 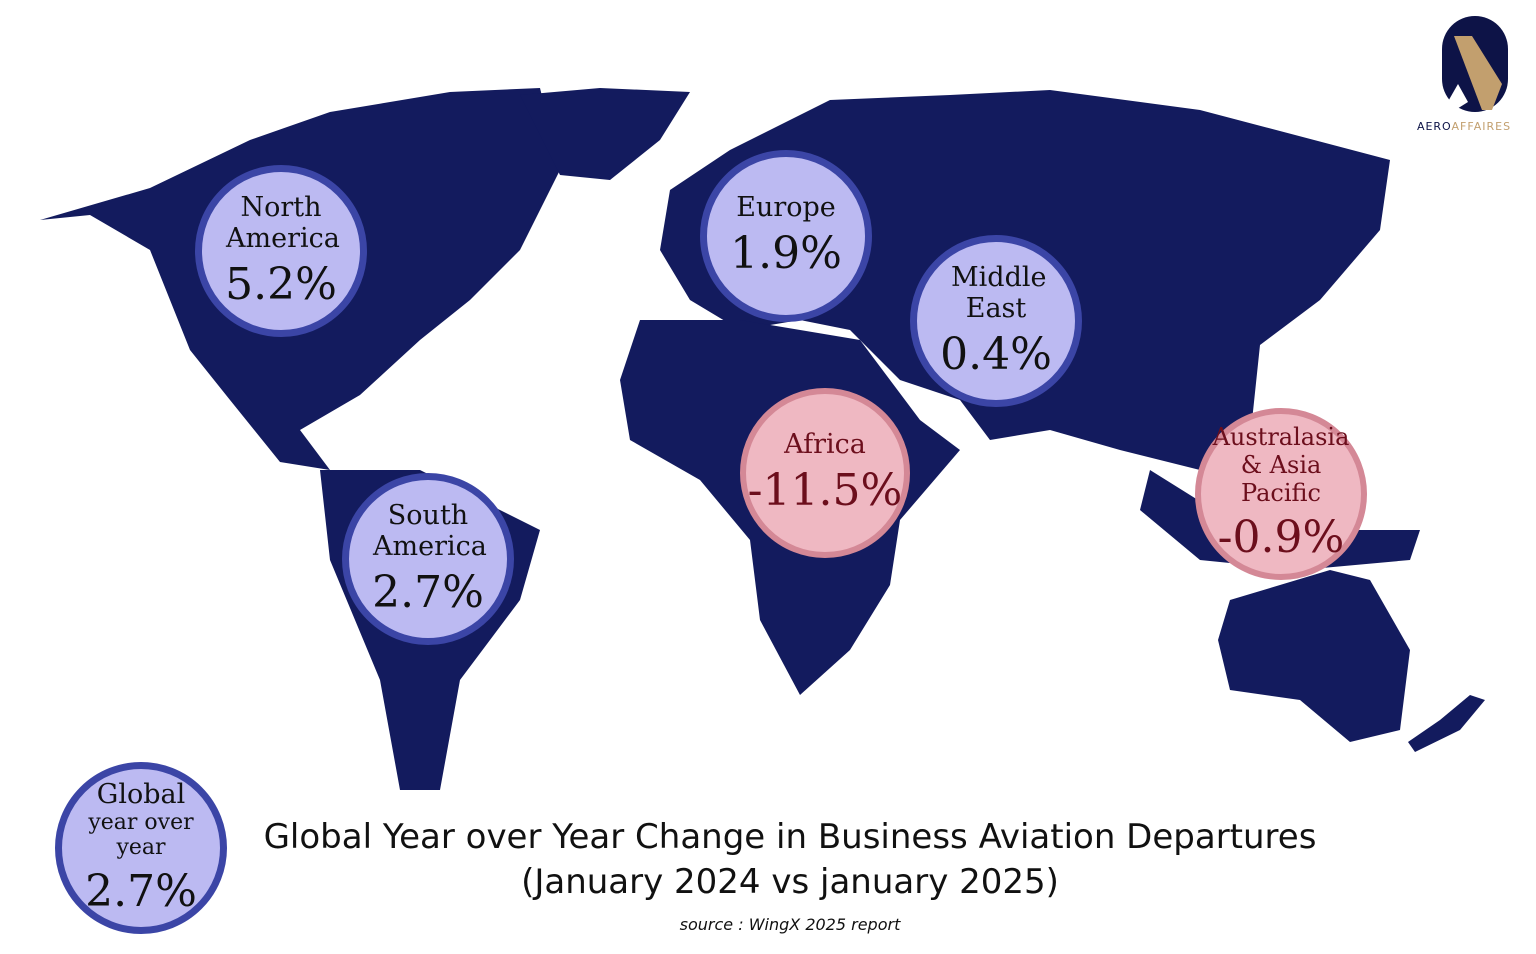 What do you see at coordinates (790, 882) in the screenshot?
I see `title-line-2: (January 2024 vs january 2025)` at bounding box center [790, 882].